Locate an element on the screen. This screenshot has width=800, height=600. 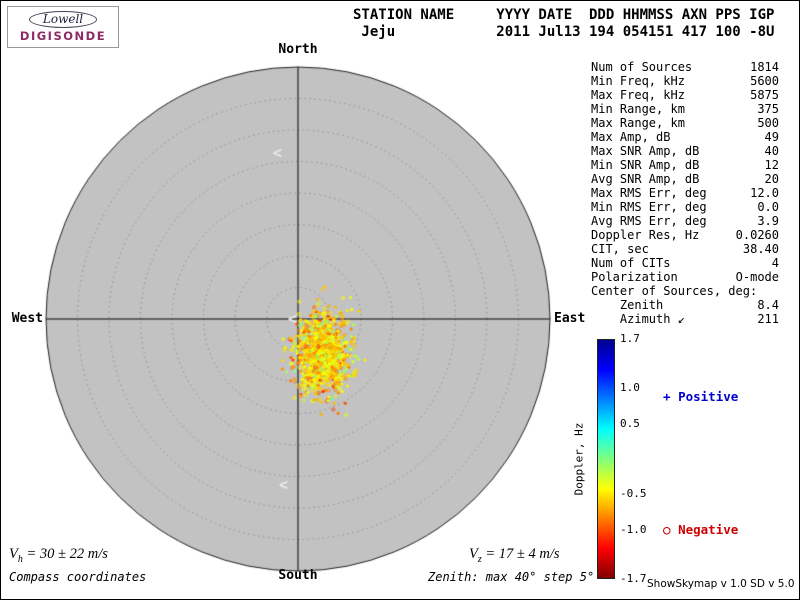
info-row: CIT, sec 38.40 is located at coordinates (685, 249).